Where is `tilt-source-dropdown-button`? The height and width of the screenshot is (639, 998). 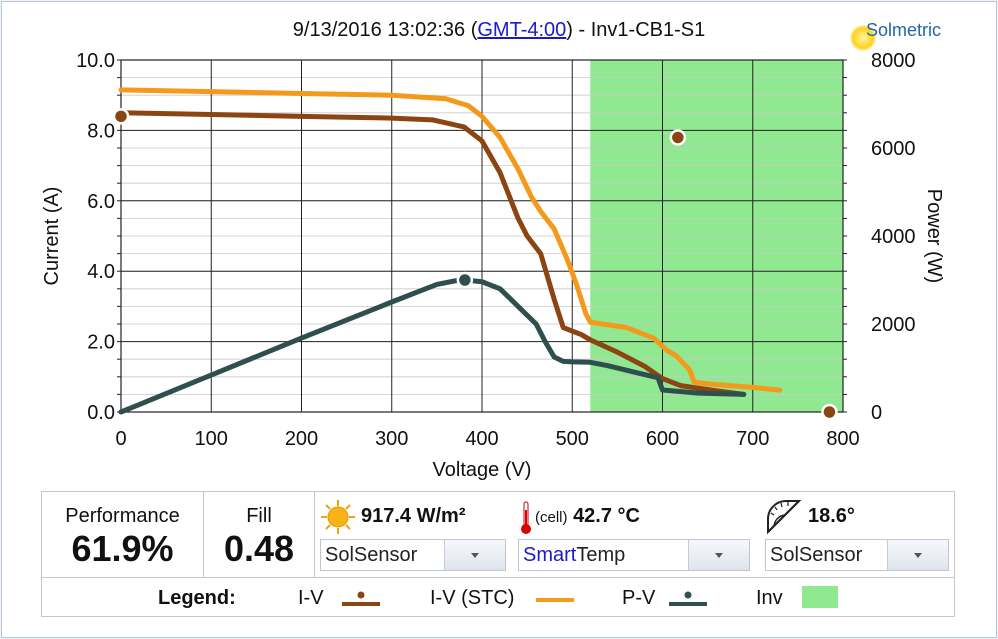
tilt-source-dropdown-button is located at coordinates (917, 555).